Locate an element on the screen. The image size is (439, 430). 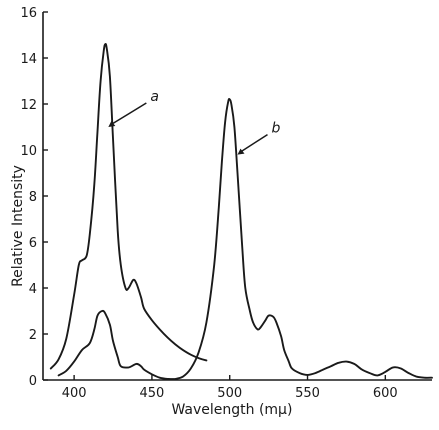
series-b-arrowhead is located at coordinates (241, 151).